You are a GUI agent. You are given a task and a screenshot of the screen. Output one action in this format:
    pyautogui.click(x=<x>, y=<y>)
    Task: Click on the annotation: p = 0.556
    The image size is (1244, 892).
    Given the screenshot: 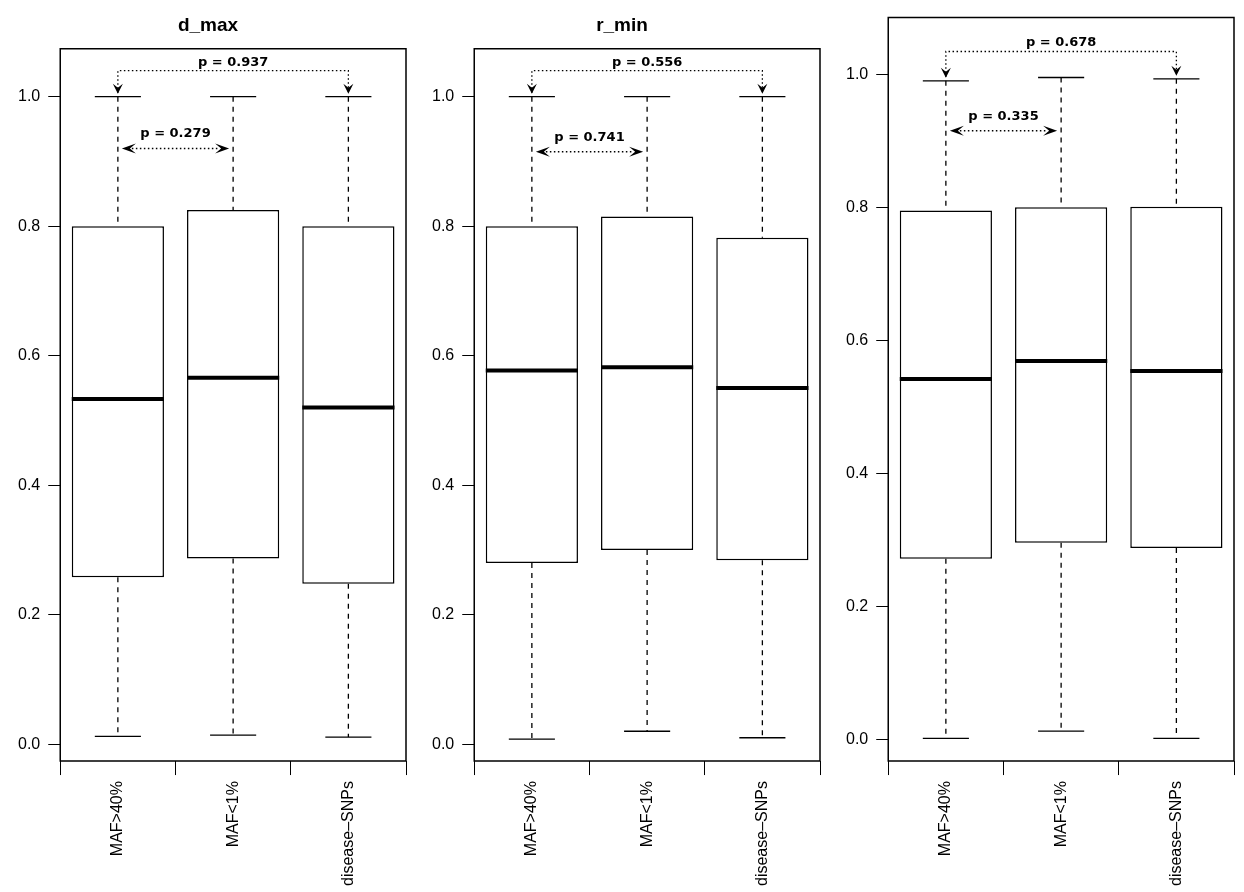 What is the action you would take?
    pyautogui.click(x=647, y=61)
    